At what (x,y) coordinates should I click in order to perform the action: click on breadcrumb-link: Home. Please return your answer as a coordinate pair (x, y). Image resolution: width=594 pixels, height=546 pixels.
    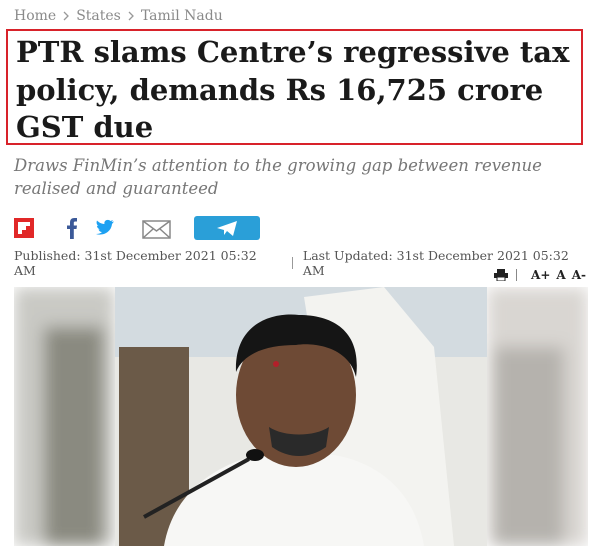
    Looking at the image, I should click on (35, 16).